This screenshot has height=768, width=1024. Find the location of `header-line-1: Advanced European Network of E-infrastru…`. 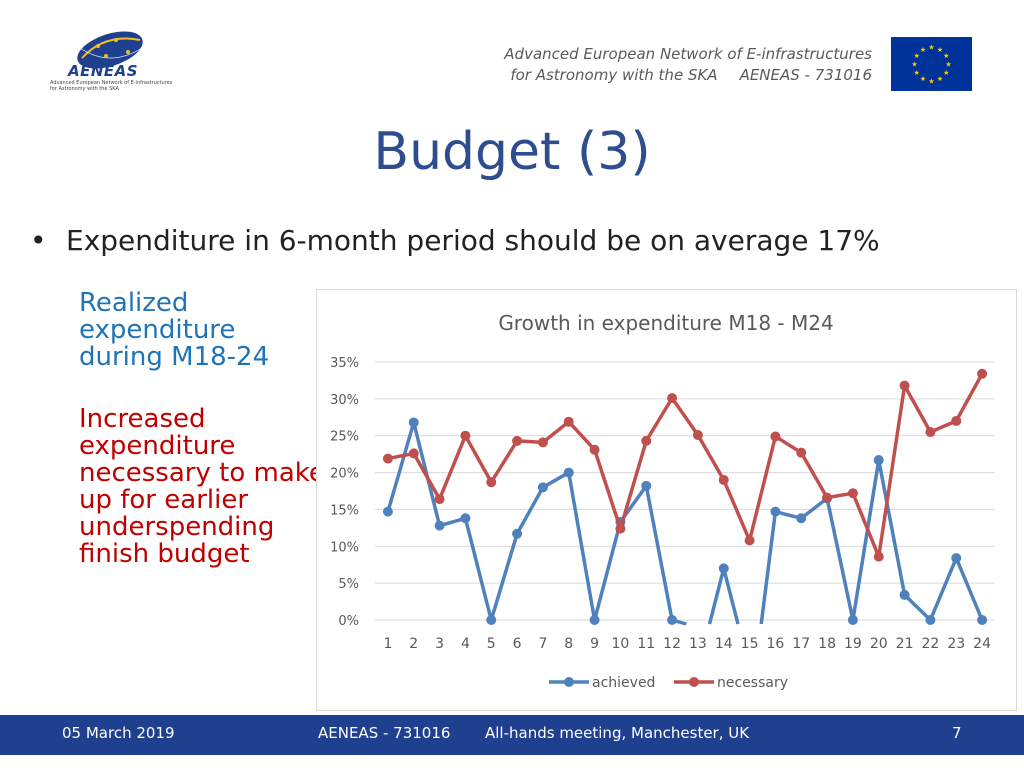

header-line-1: Advanced European Network of E-infrastru… is located at coordinates (688, 54).